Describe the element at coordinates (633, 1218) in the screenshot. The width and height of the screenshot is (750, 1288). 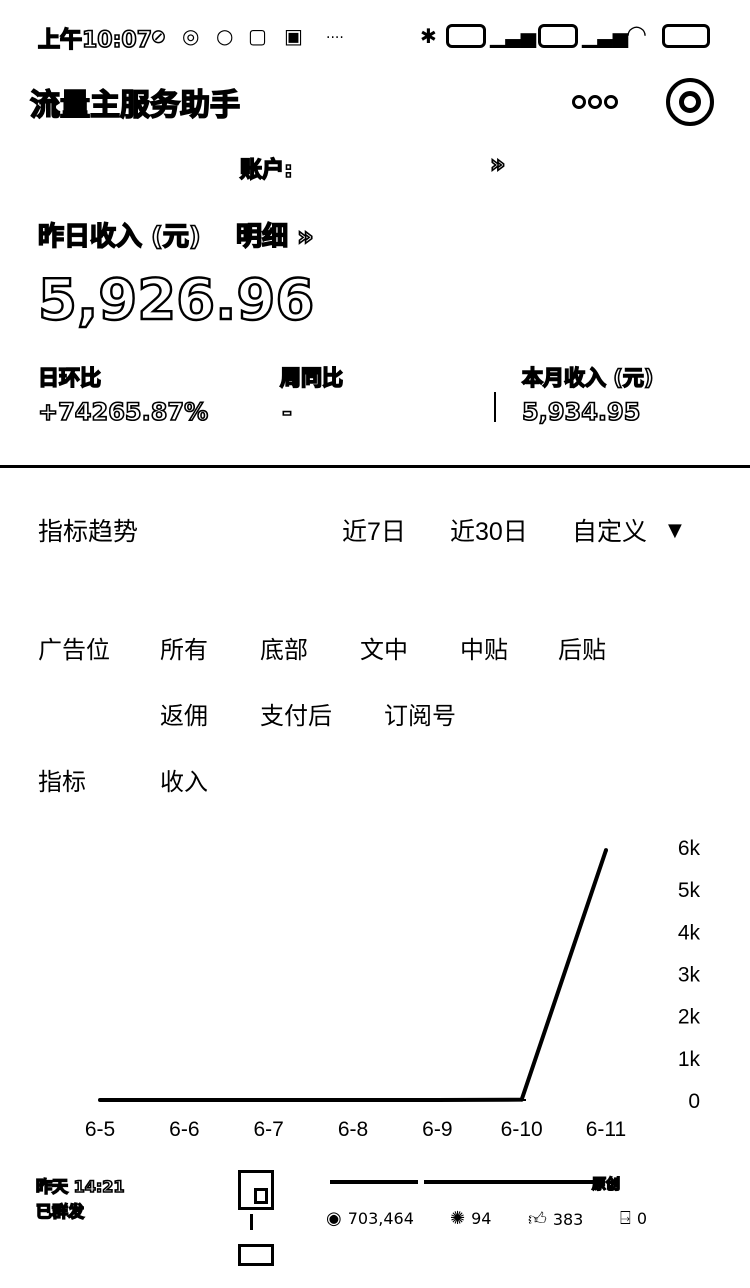
I see `forward-count: ⍈ 0` at that location.